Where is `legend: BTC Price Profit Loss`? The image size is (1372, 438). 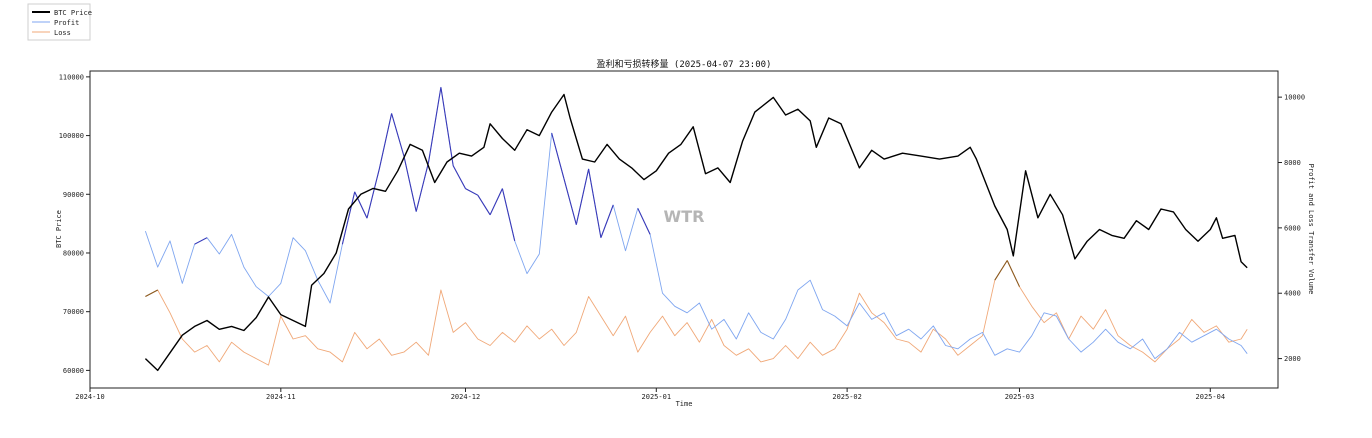
legend: BTC Price Profit Loss is located at coordinates (59, 22).